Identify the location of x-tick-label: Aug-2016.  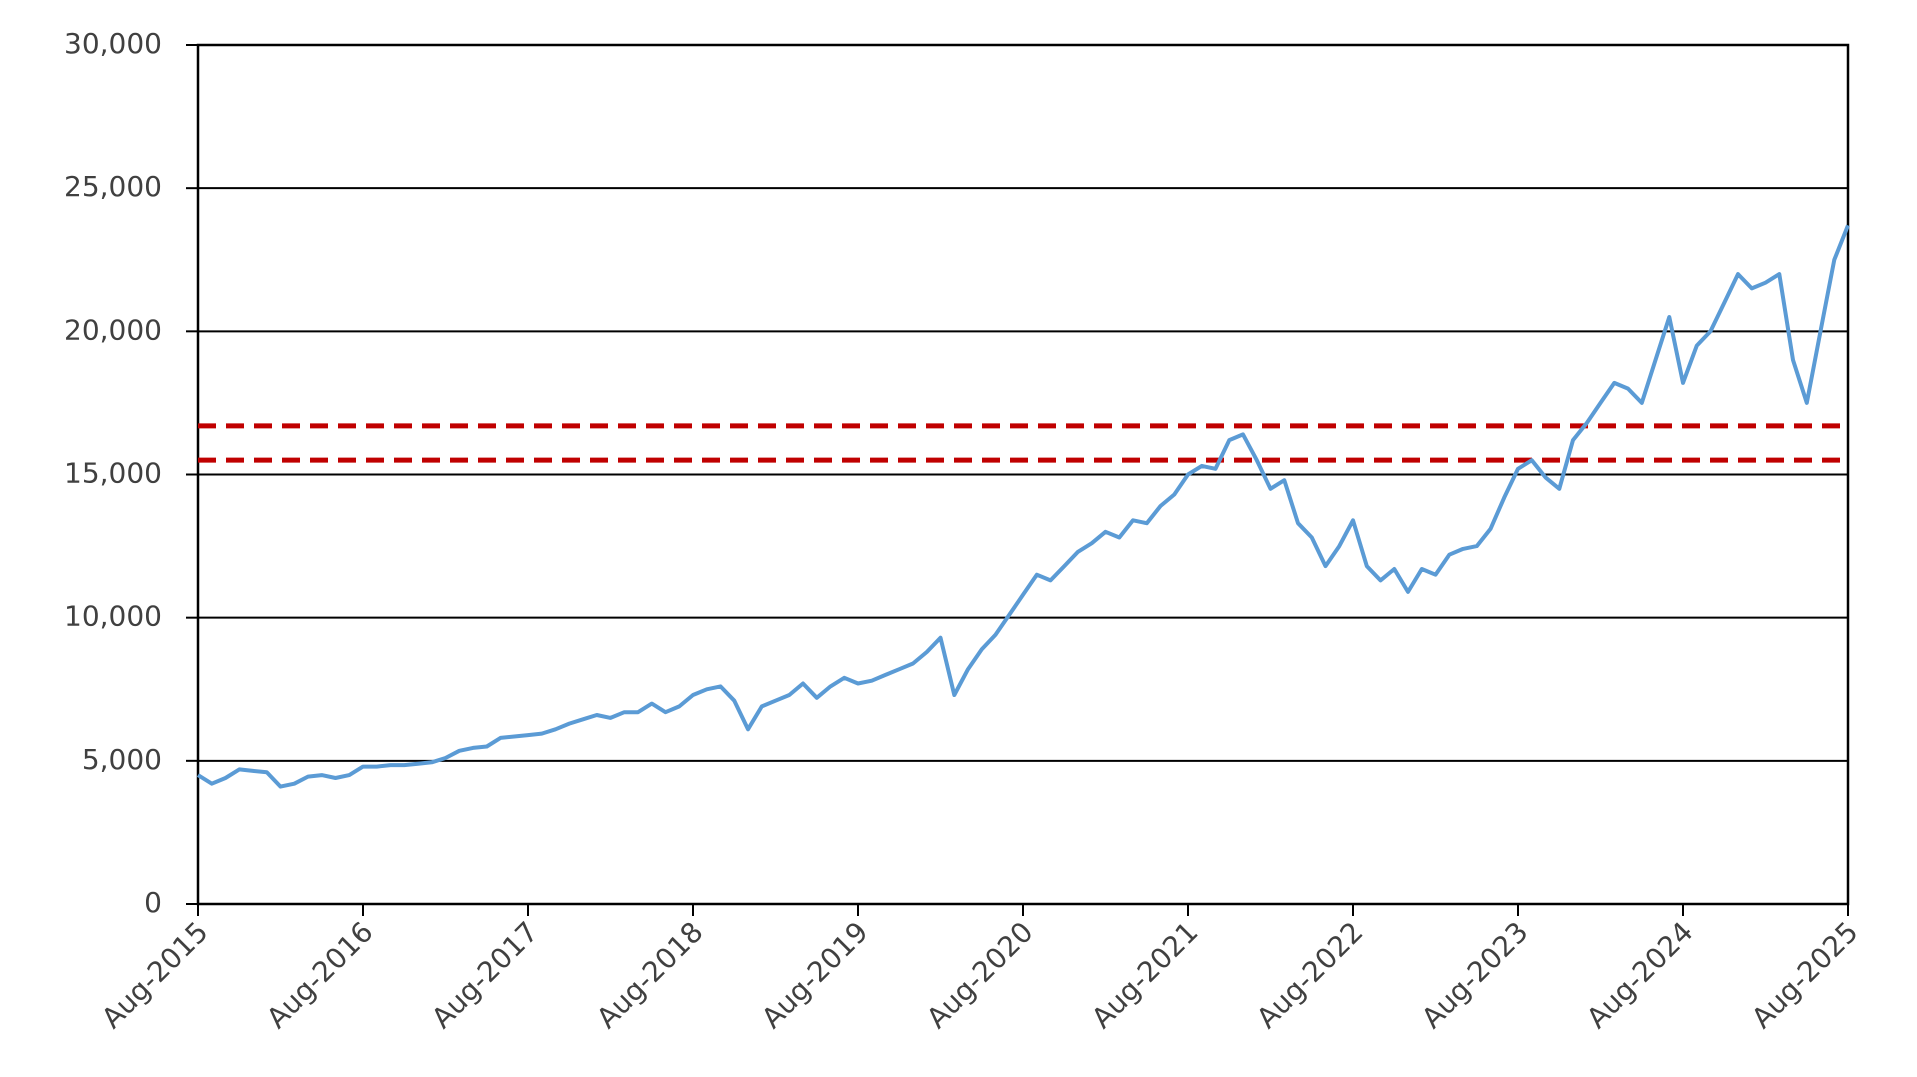
(320, 975).